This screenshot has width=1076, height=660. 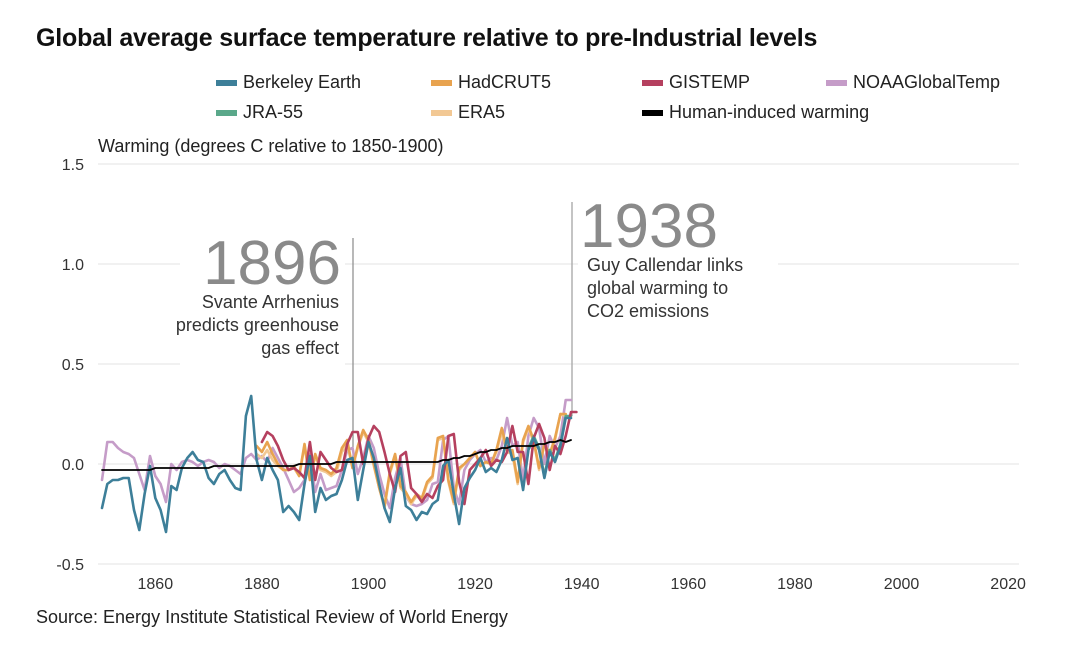 I want to click on series-line-gistemp, so click(x=419, y=458).